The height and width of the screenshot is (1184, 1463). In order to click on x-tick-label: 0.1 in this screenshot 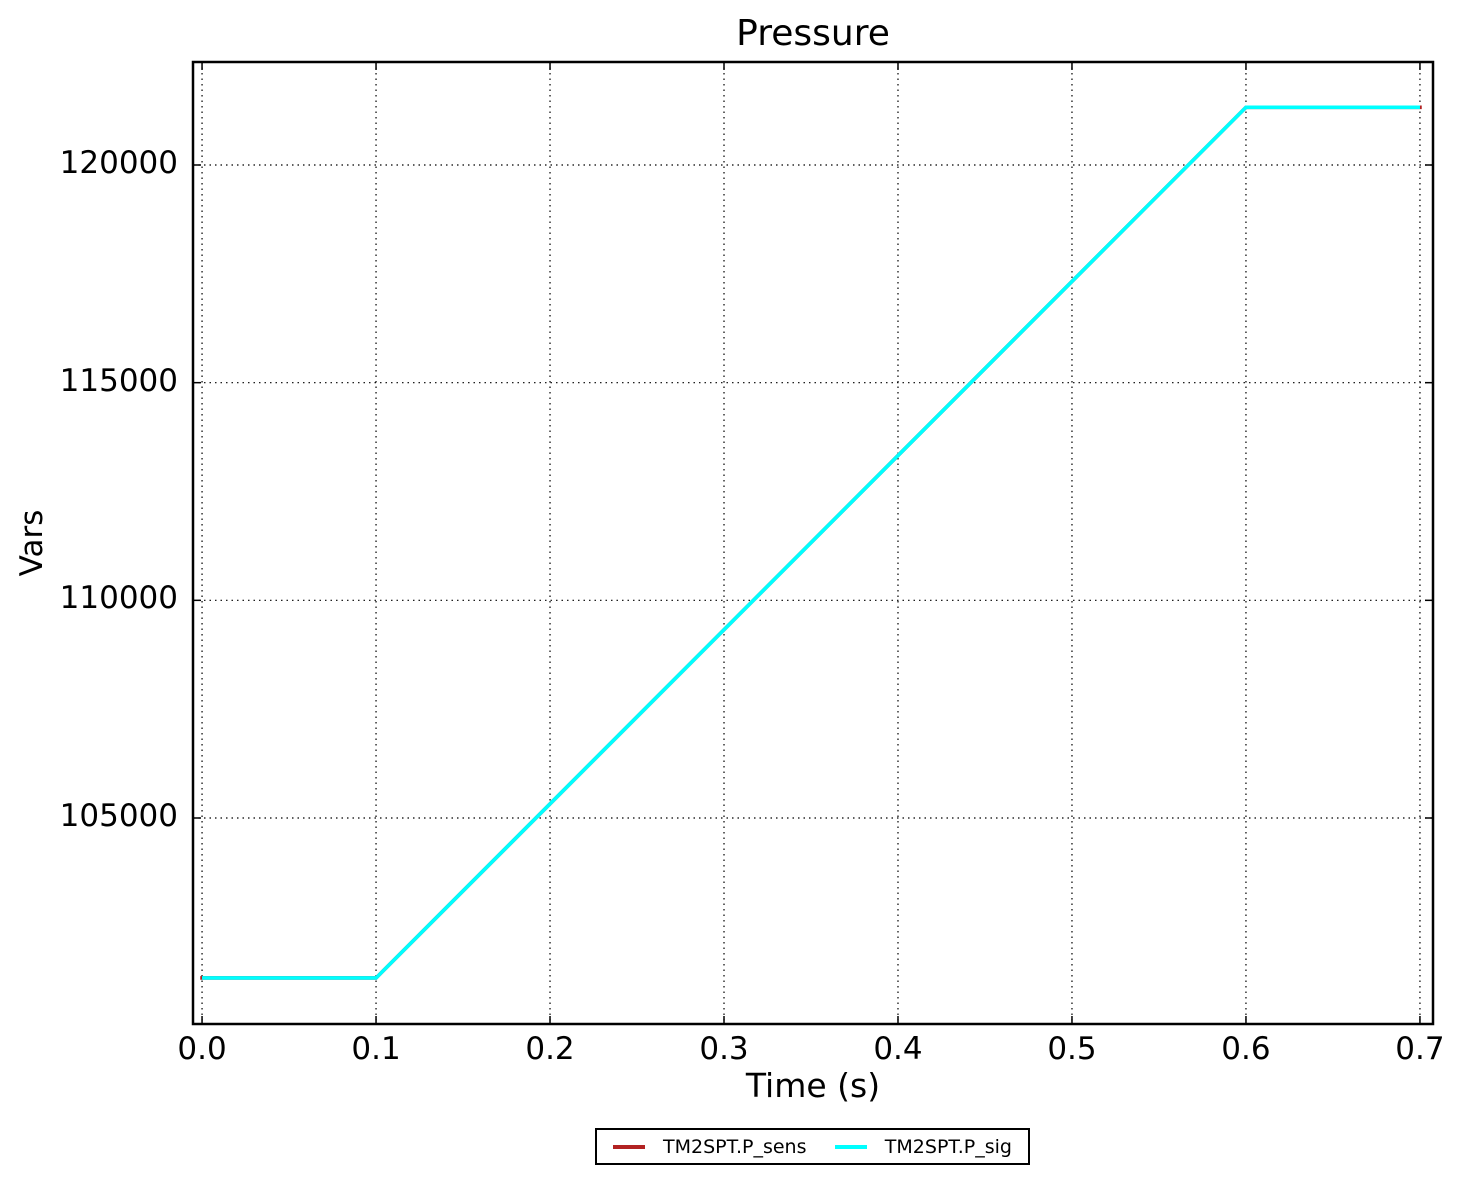, I will do `click(376, 1049)`.